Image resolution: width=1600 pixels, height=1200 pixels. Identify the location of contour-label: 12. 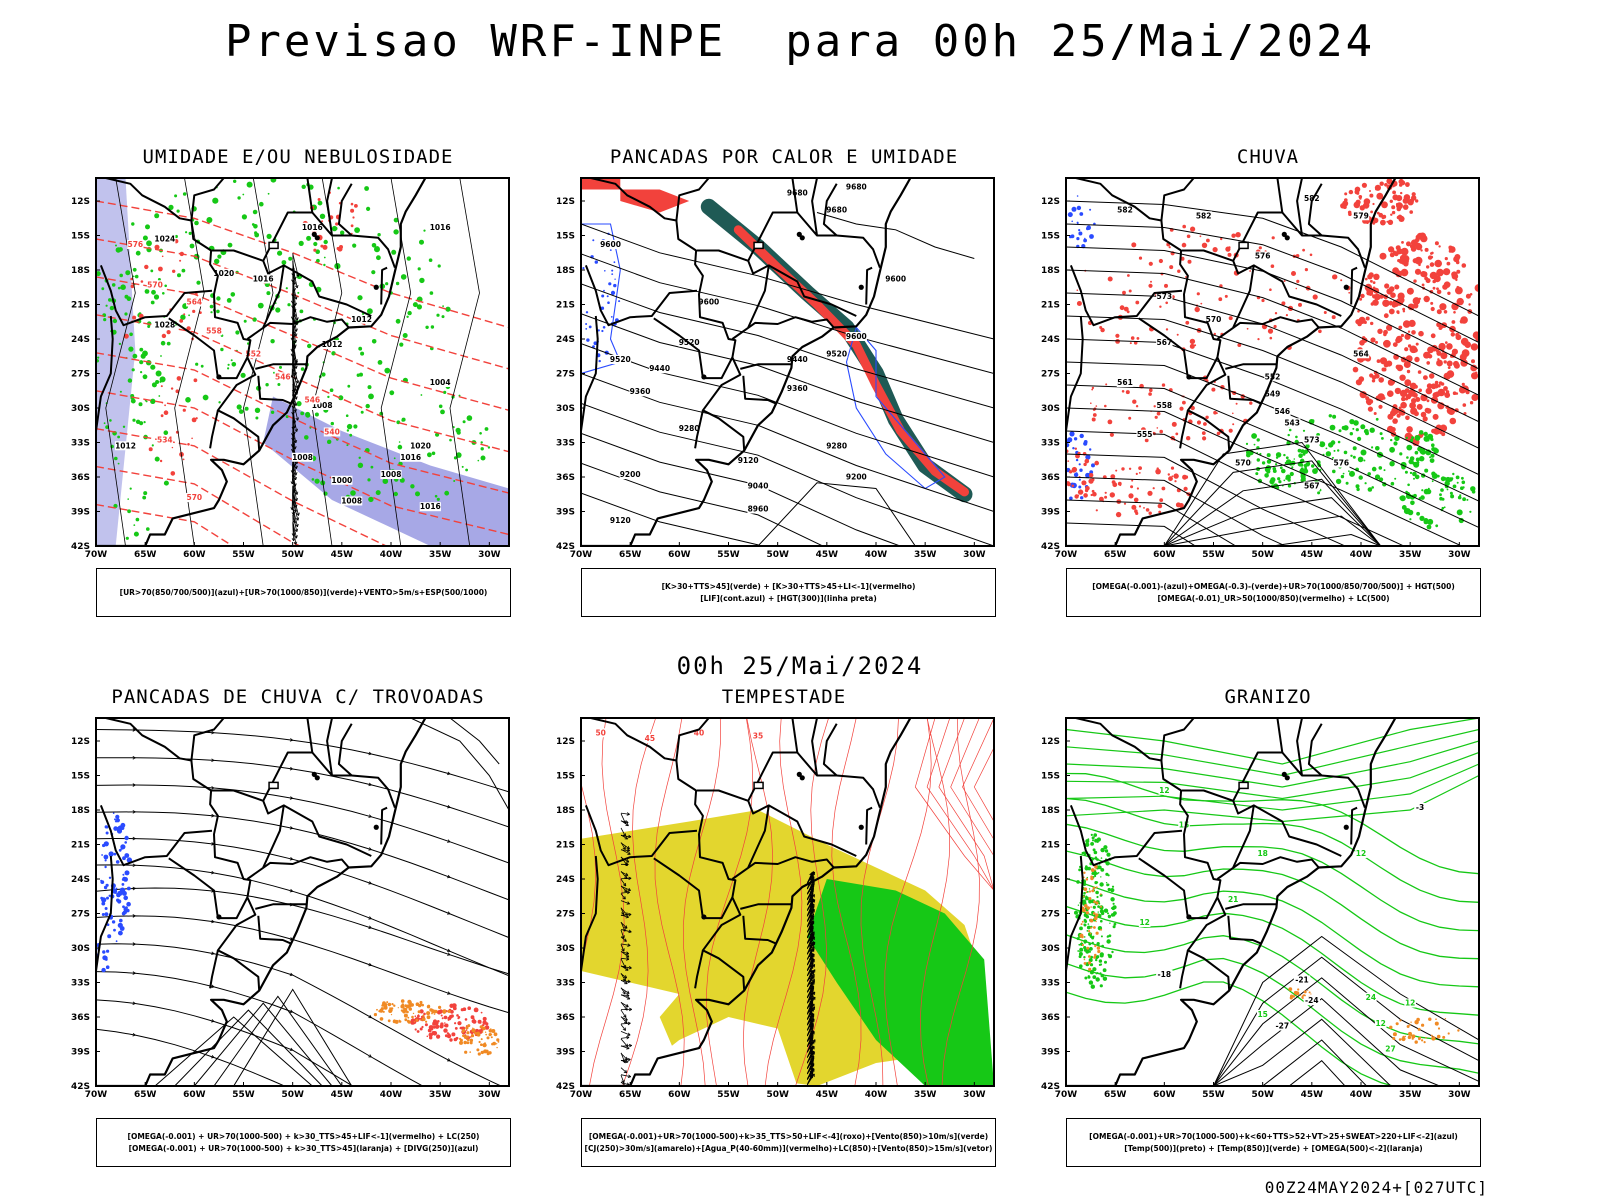
(1164, 790).